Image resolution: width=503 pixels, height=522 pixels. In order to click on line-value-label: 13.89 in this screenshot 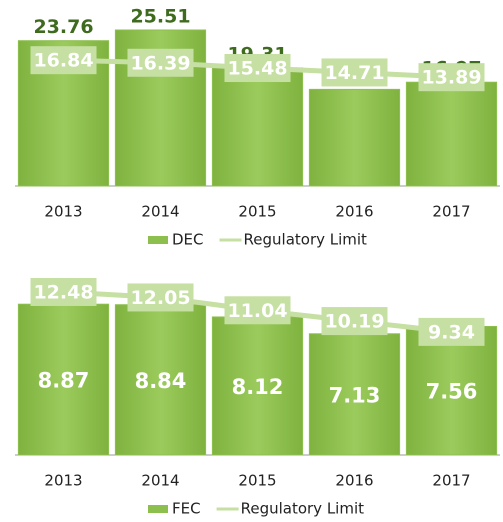, I will do `click(451, 78)`.